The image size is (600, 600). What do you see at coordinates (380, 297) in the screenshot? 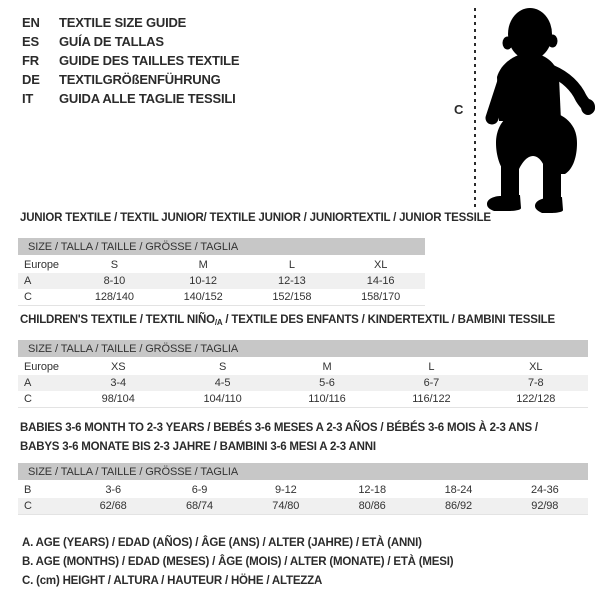
I see `cell: 158/170` at bounding box center [380, 297].